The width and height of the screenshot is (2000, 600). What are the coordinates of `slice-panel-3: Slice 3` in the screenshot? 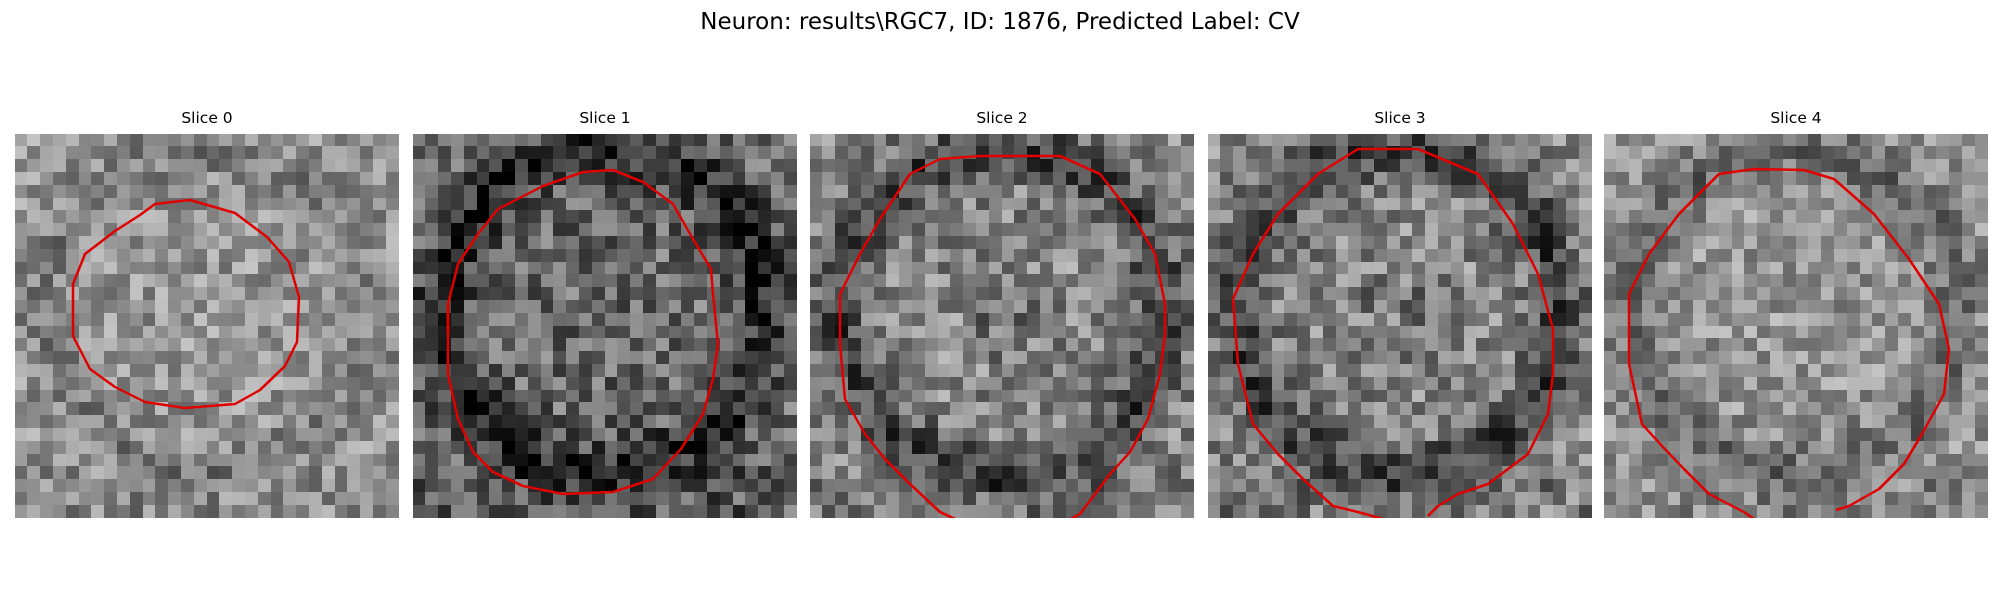 It's located at (1400, 313).